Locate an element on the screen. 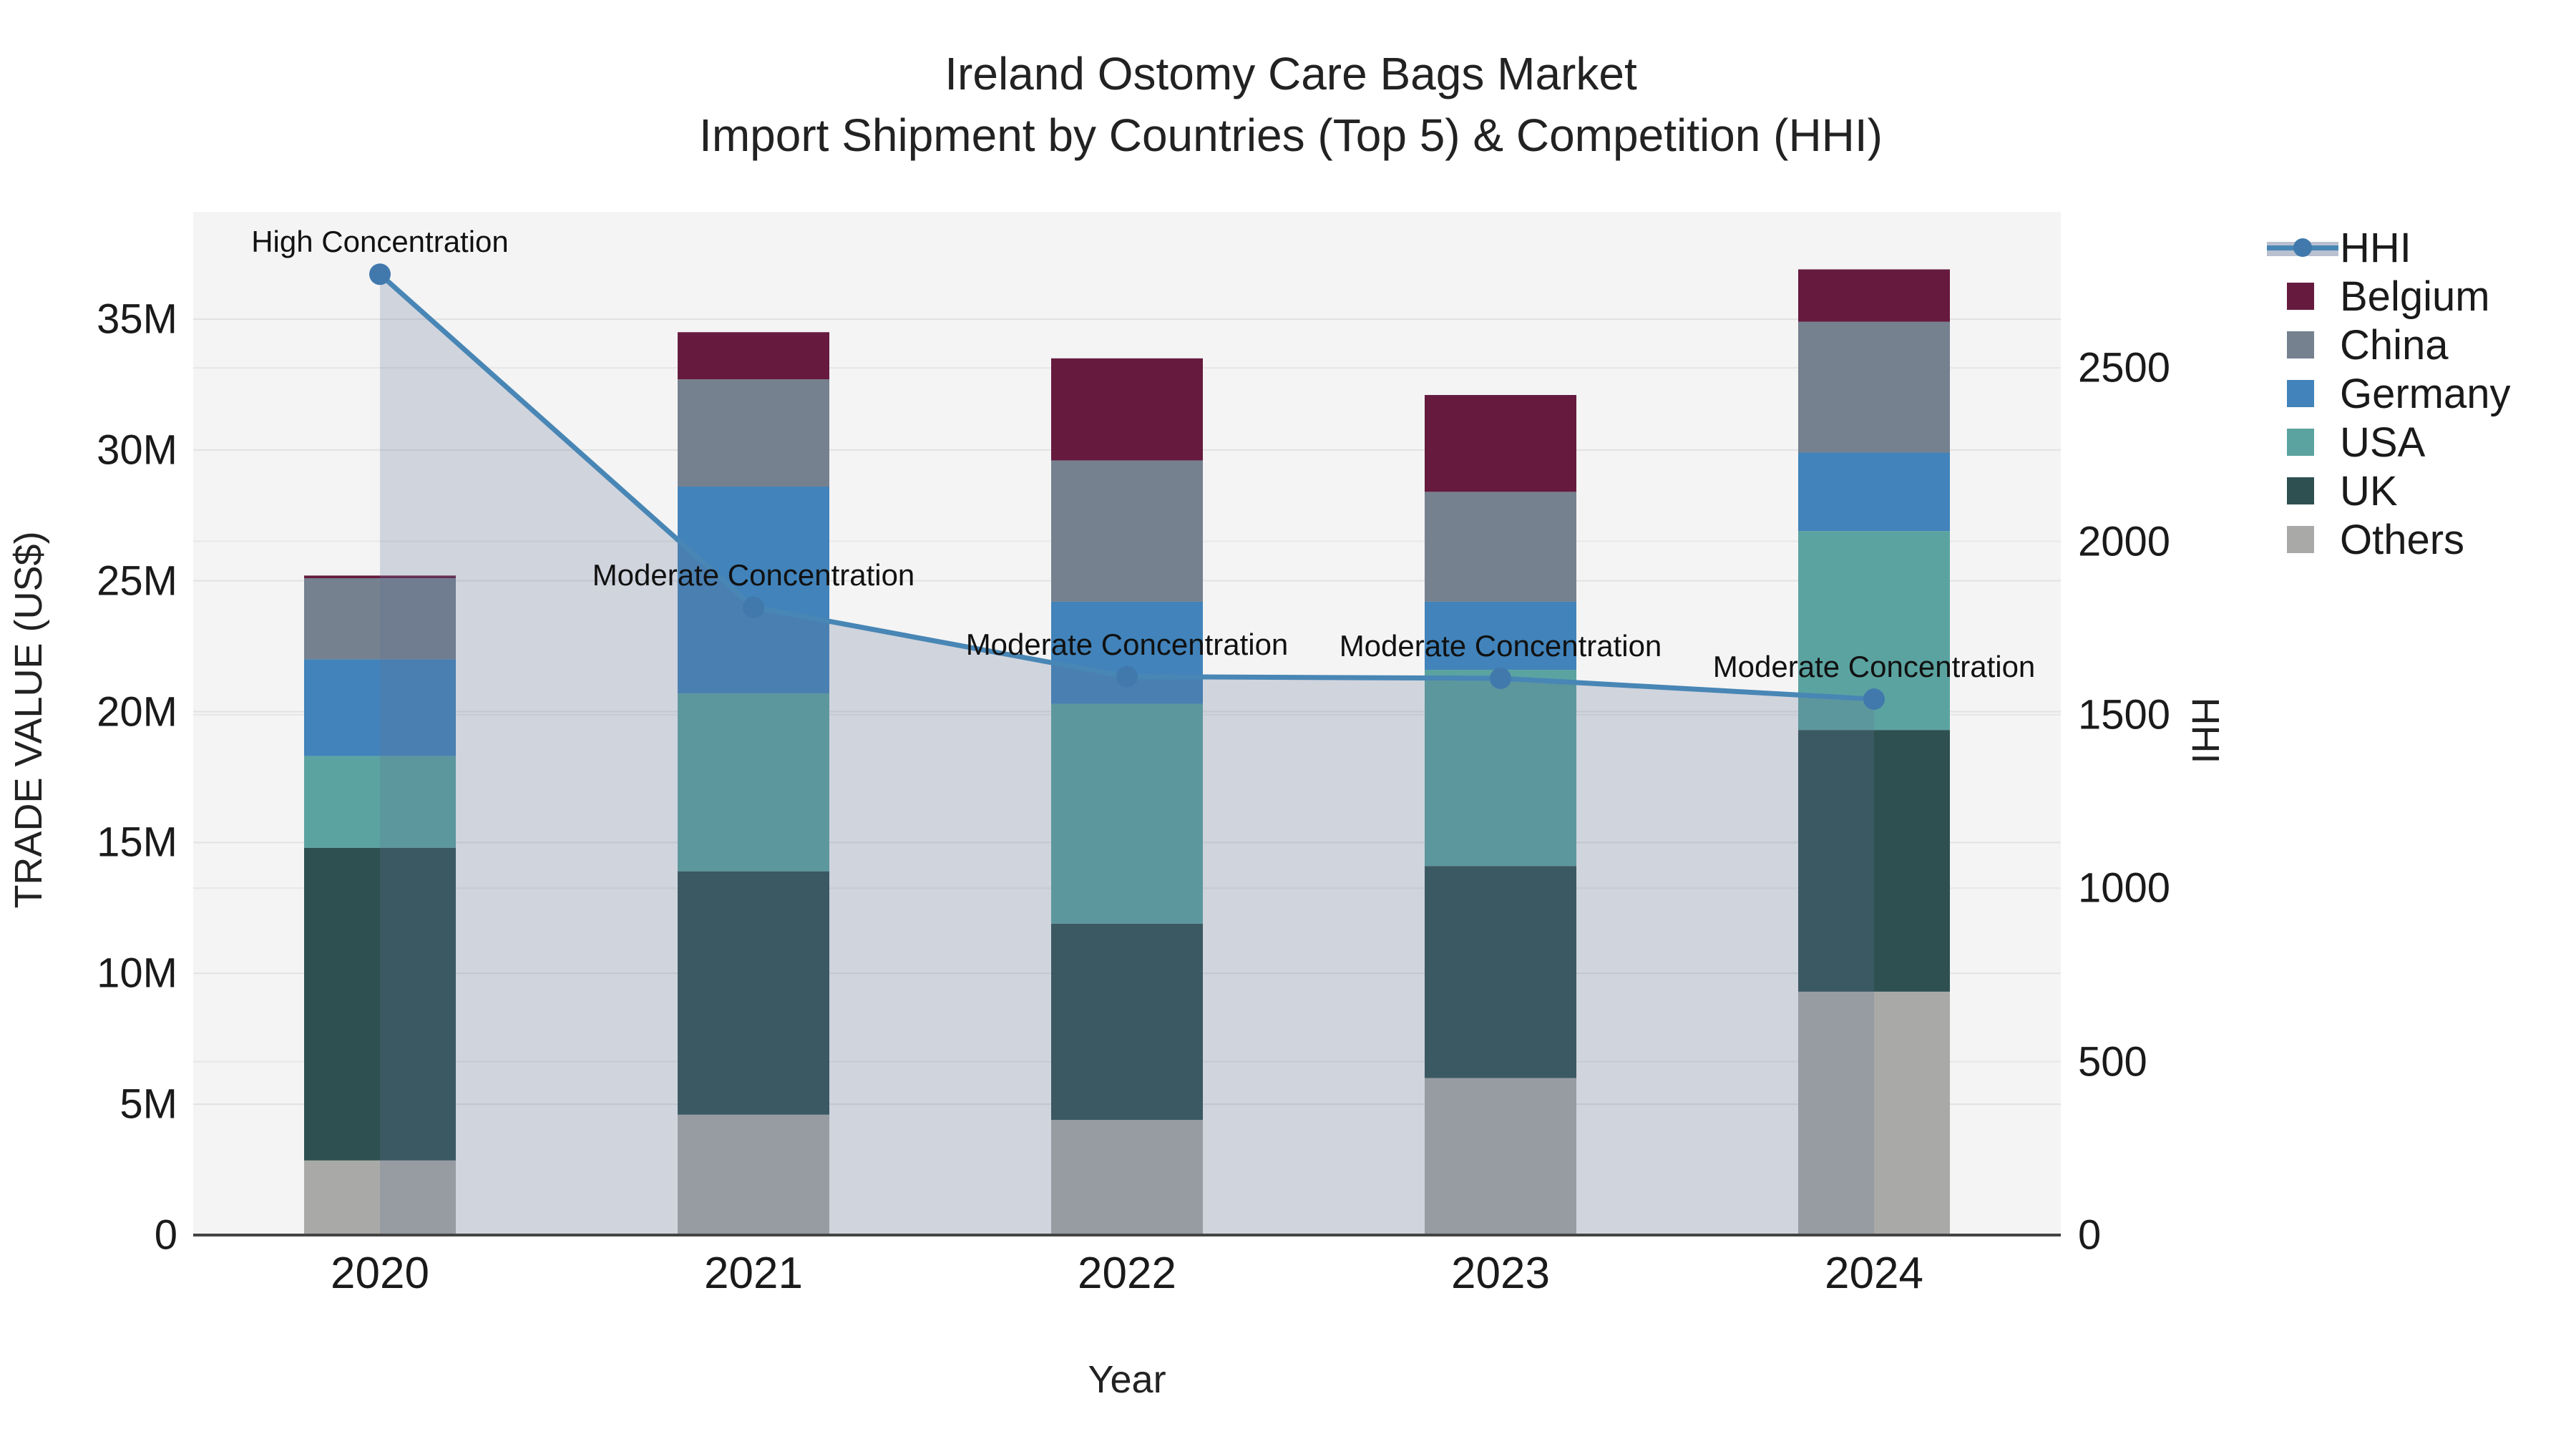 Image resolution: width=2576 pixels, height=1449 pixels. legend-item-uk: UK is located at coordinates (2389, 491).